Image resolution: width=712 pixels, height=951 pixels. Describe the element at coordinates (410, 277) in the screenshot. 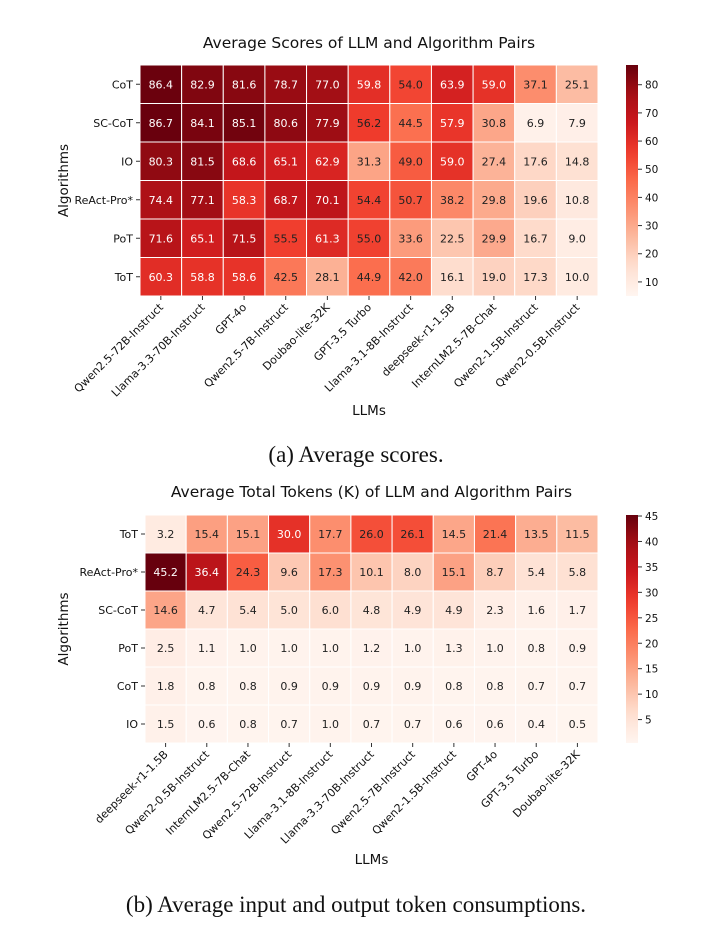

I see `score-cell-value: 42.0` at that location.